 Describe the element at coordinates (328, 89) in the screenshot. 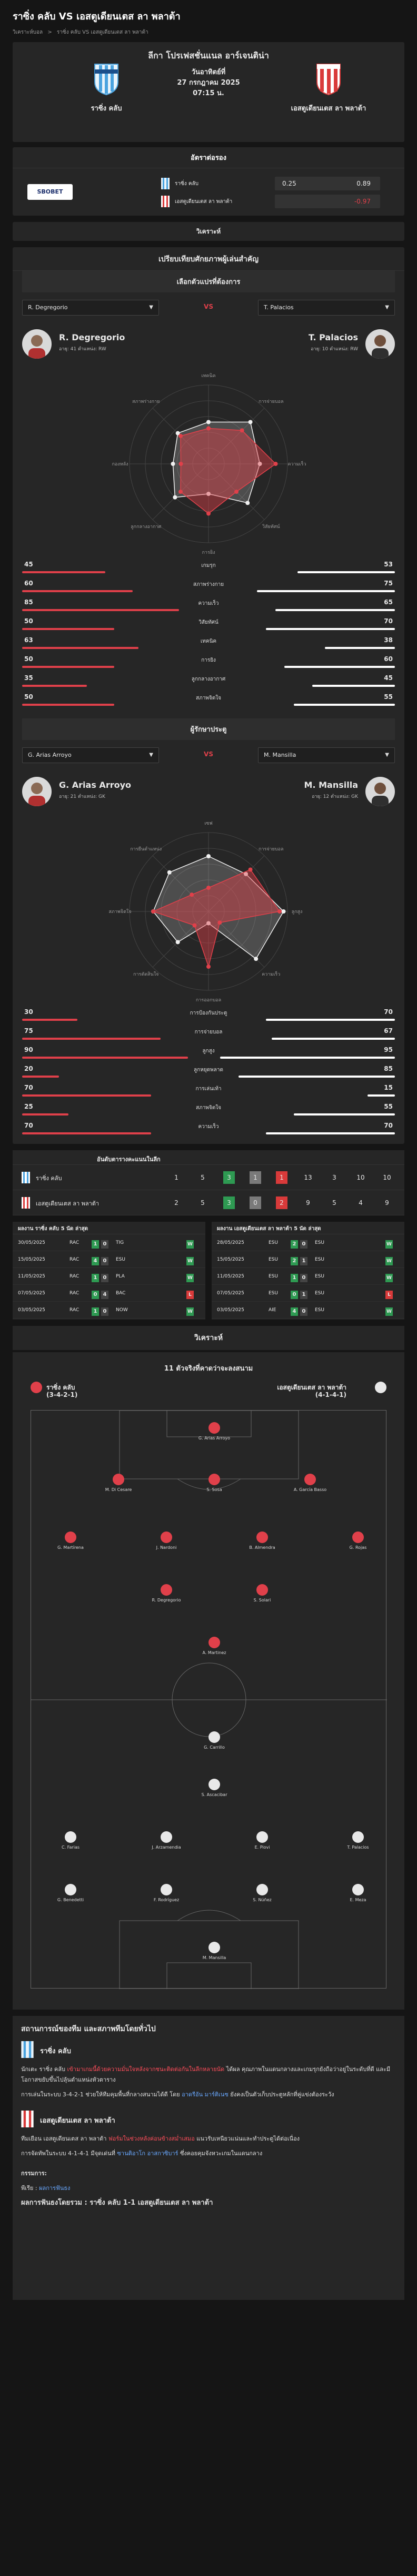

I see `away-team: เอสตูเดียนเตส ลา พลาต้า` at that location.